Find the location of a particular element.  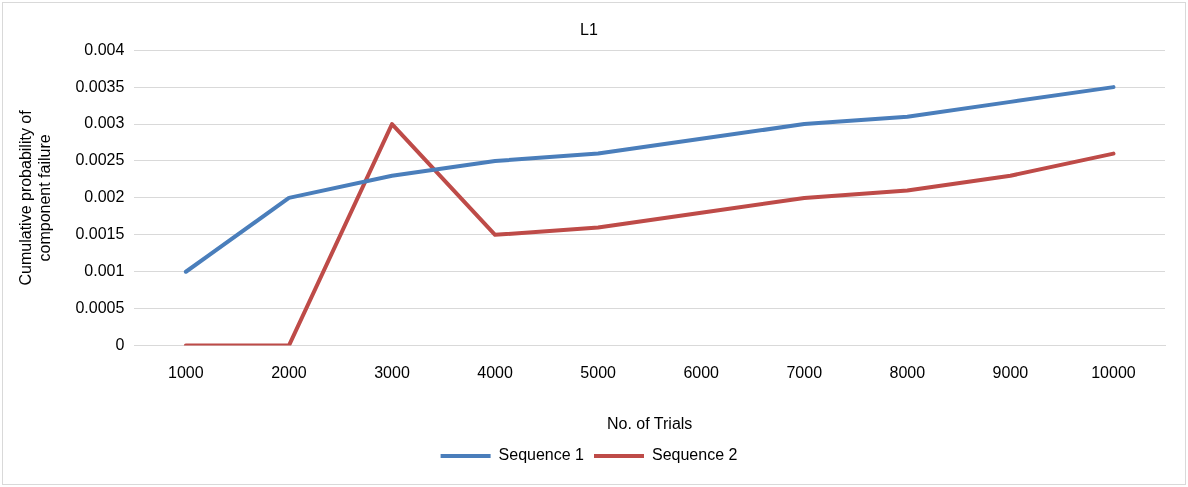

x-tick-label: 9000 is located at coordinates (1010, 372).